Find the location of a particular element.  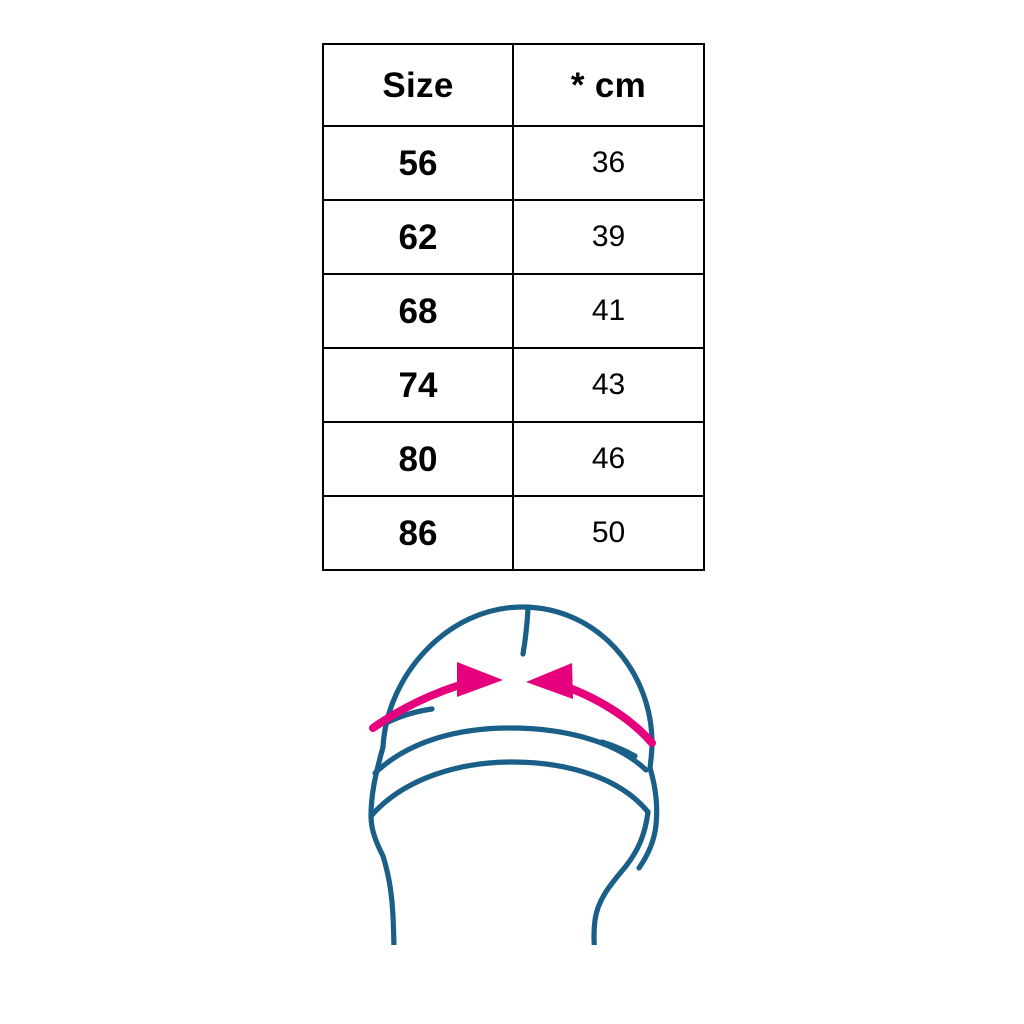

column-header-size: Size is located at coordinates (418, 85).